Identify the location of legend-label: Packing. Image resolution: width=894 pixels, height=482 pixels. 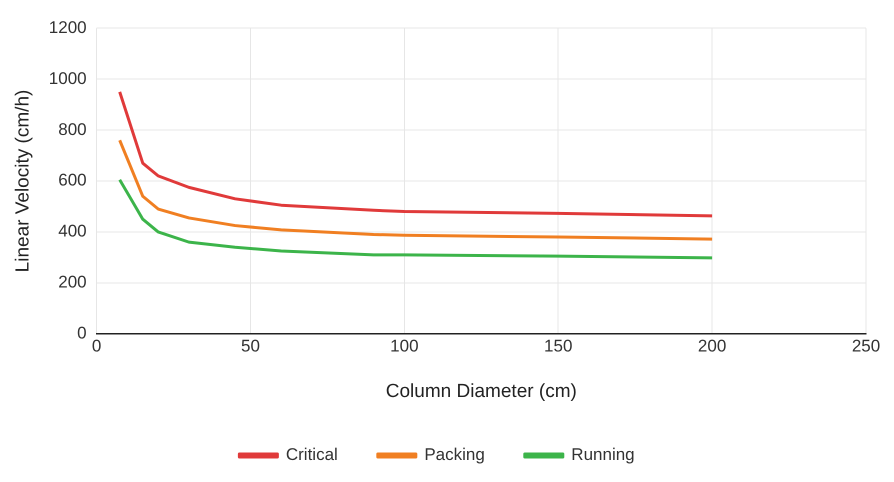
(454, 454).